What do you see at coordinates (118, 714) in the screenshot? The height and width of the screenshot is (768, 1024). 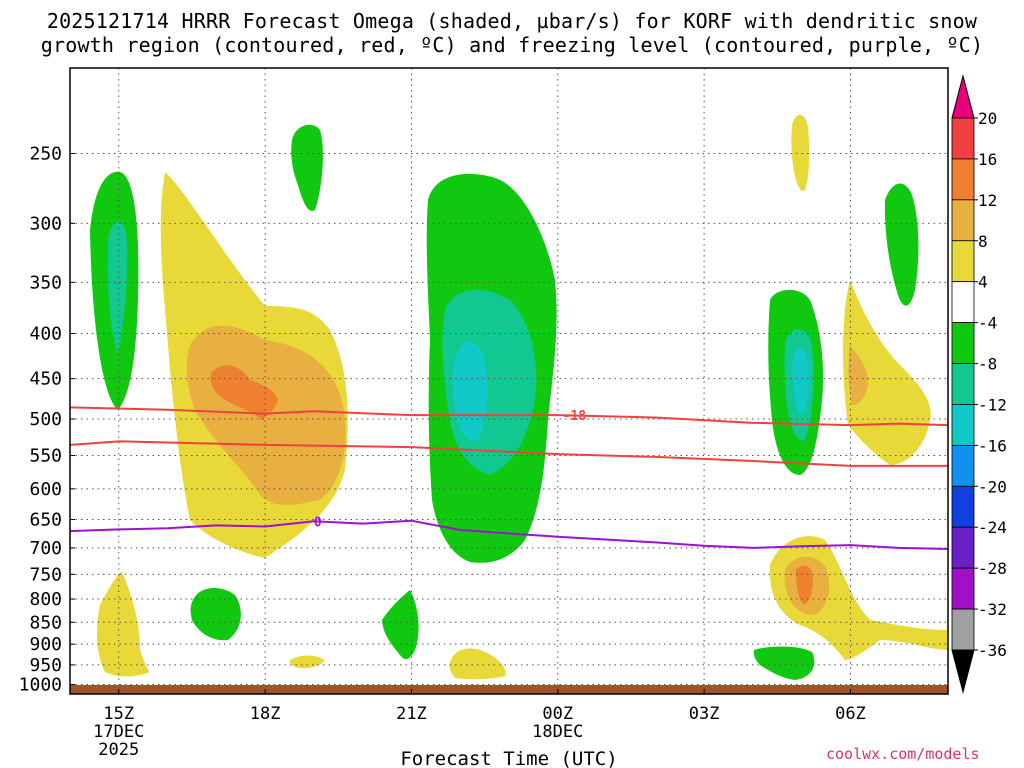 I see `x-tick-label-15Z: 15Z` at bounding box center [118, 714].